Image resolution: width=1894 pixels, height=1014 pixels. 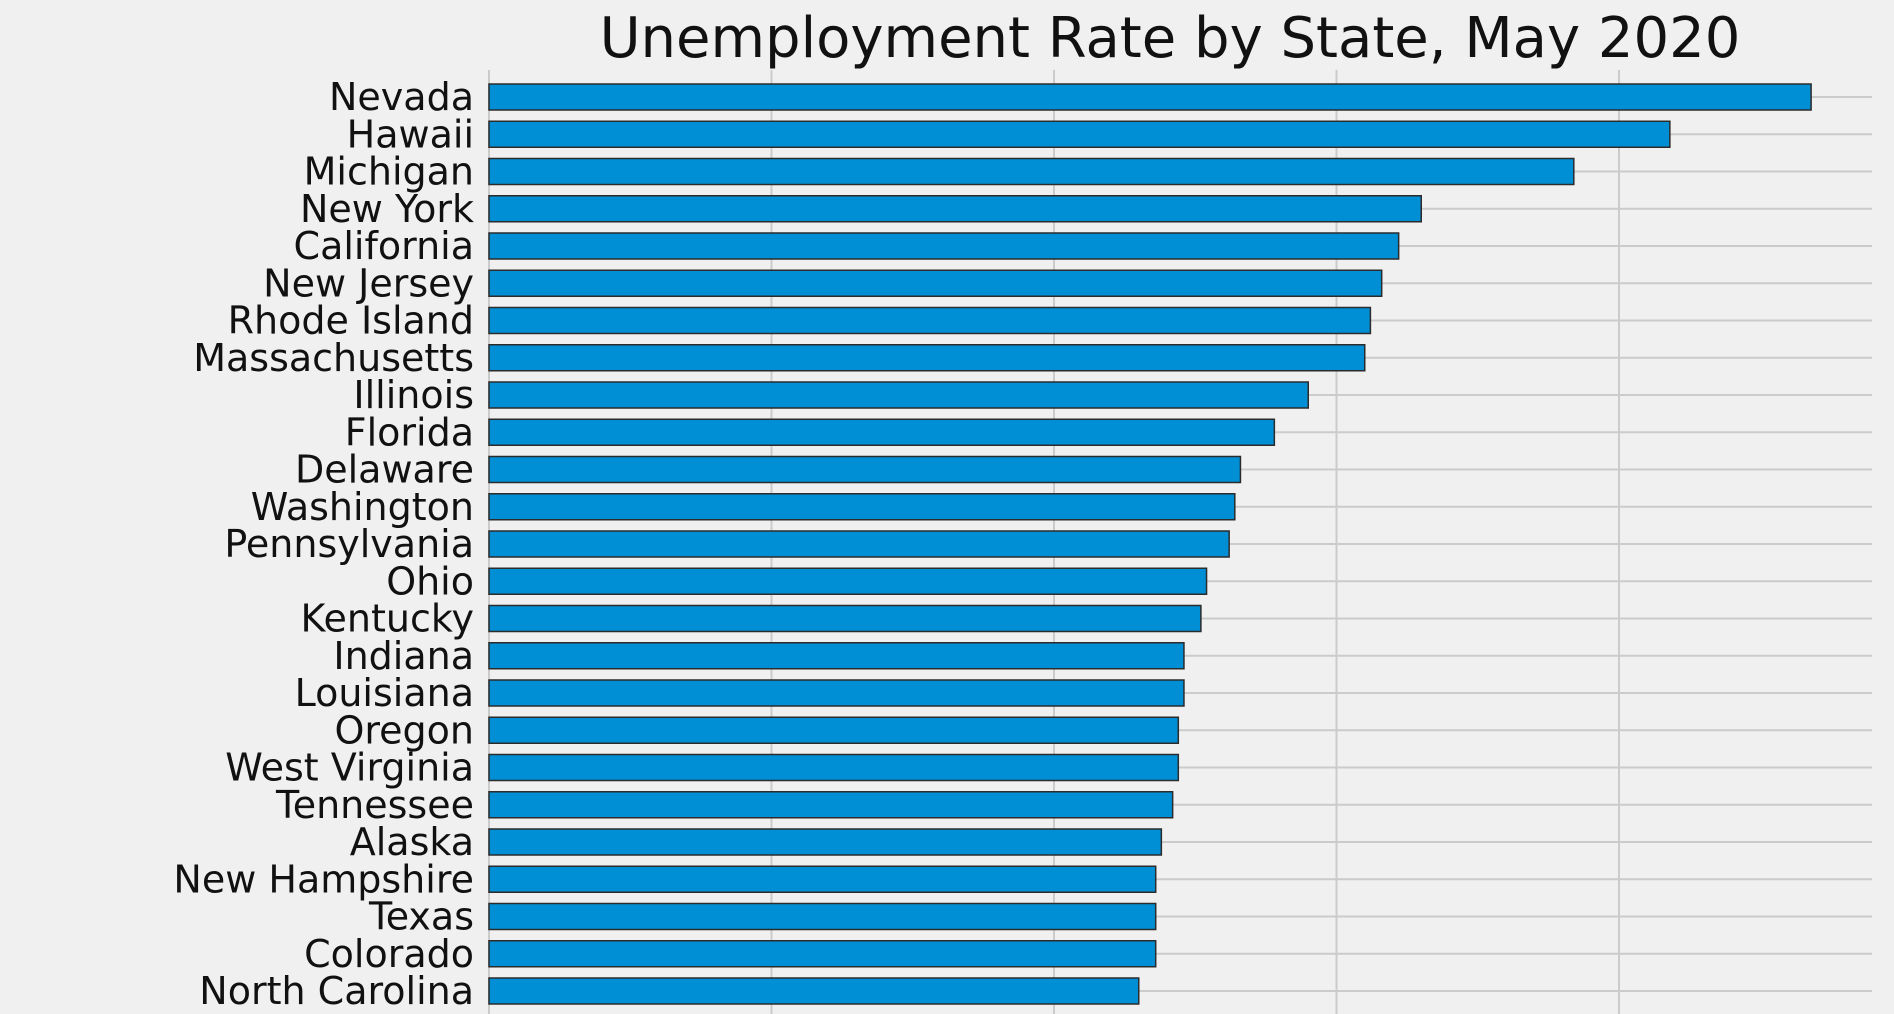 What do you see at coordinates (368, 283) in the screenshot?
I see `y-tick-label: New Jersey` at bounding box center [368, 283].